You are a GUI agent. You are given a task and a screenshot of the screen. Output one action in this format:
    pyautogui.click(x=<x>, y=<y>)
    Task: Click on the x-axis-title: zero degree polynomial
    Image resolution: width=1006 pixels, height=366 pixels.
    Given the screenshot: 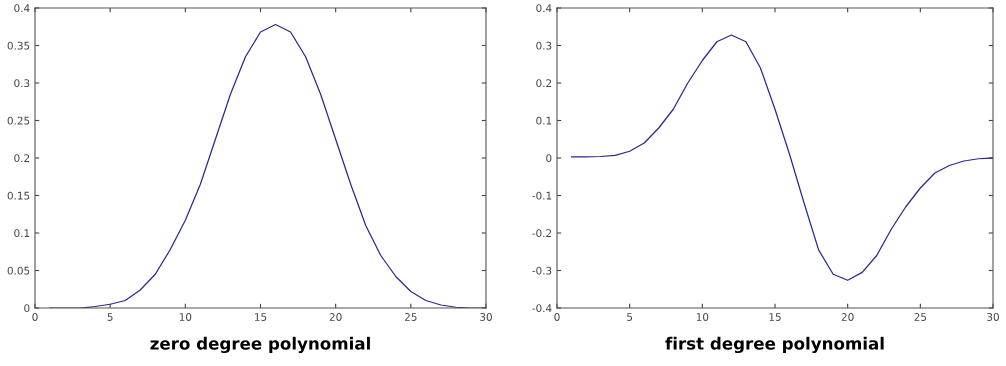 What is the action you would take?
    pyautogui.click(x=260, y=345)
    